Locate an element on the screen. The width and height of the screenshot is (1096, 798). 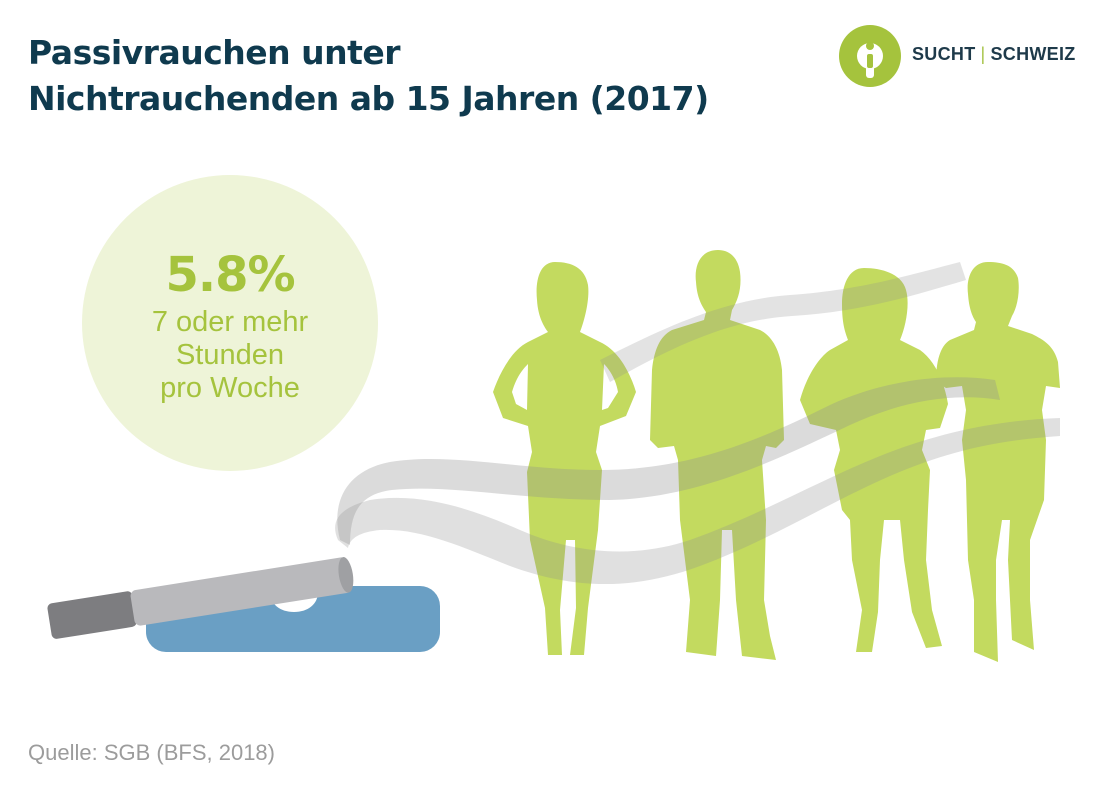
stat-circle is located at coordinates (230, 323).